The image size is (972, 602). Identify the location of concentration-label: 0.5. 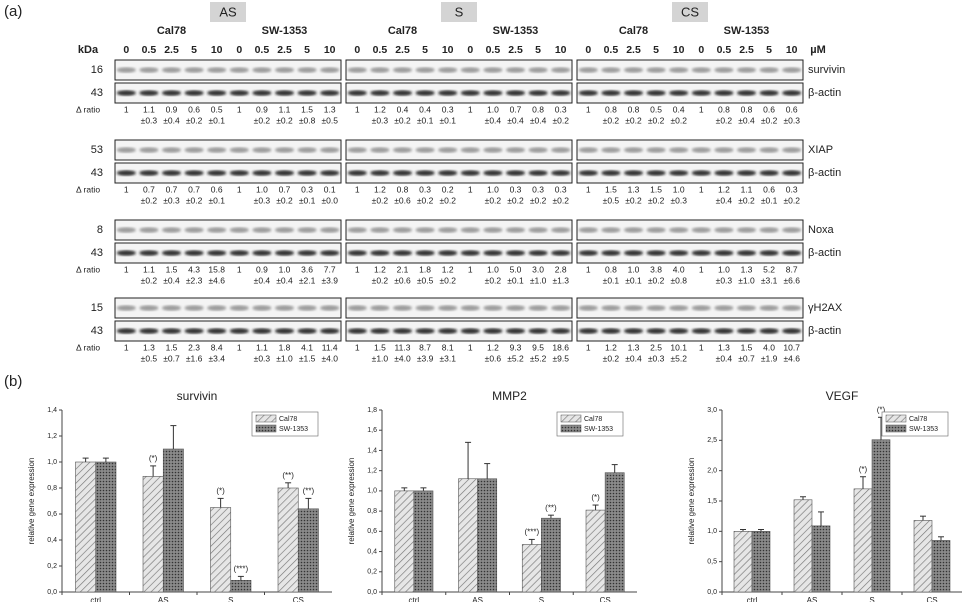
(493, 50).